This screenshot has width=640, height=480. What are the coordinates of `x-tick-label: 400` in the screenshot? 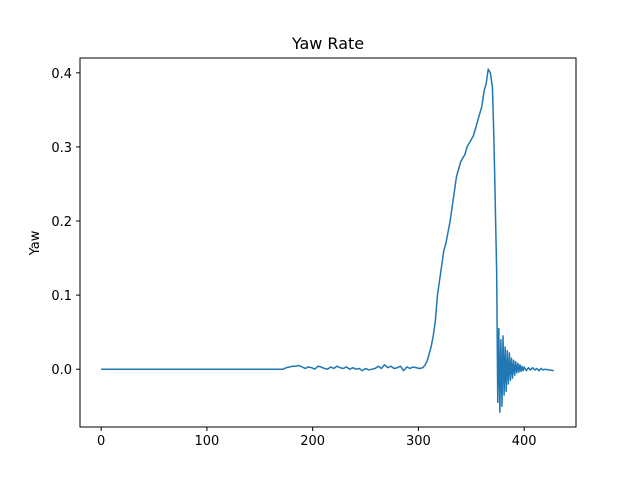 It's located at (524, 441).